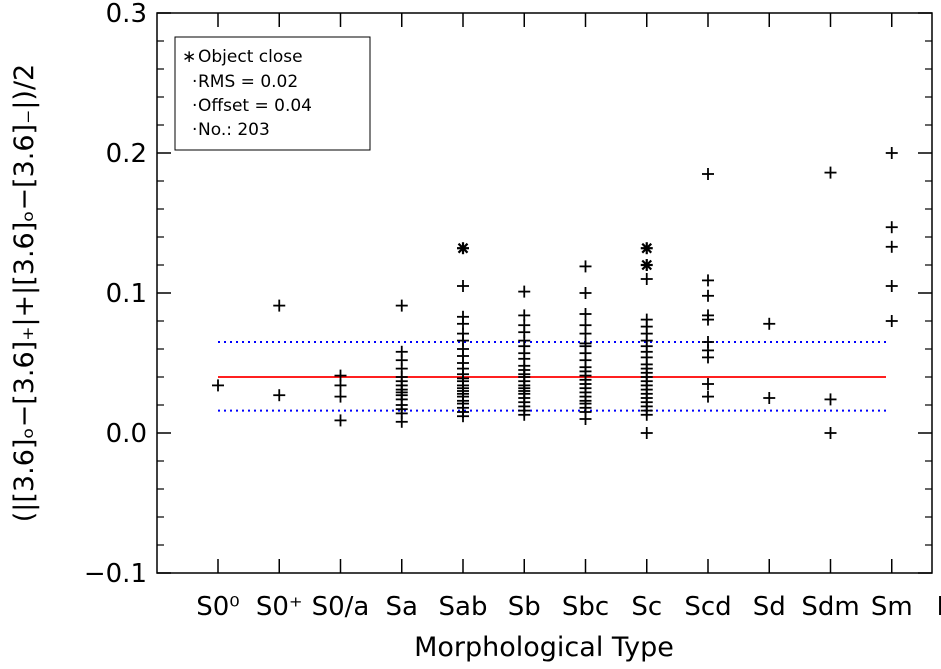  Describe the element at coordinates (585, 607) in the screenshot. I see `x-tick-label: Sbc` at that location.